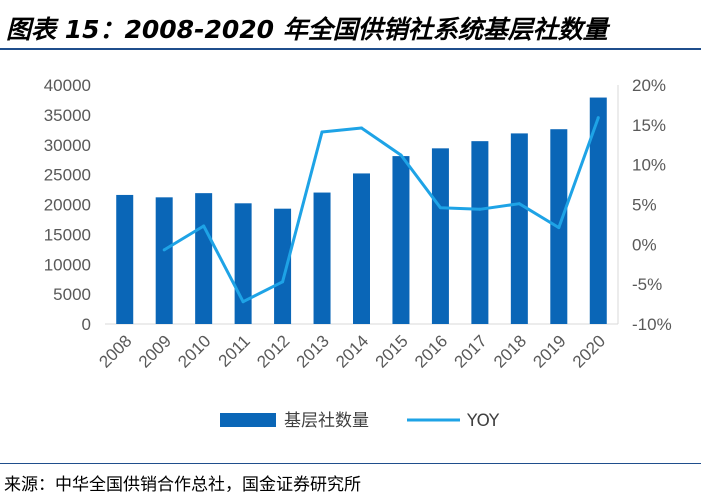  What do you see at coordinates (67, 145) in the screenshot?
I see `left-axis-tick-label: 30000` at bounding box center [67, 145].